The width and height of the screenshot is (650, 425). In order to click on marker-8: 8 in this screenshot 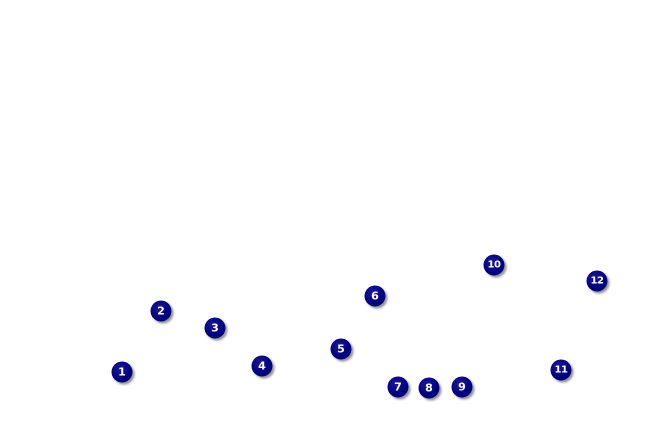, I will do `click(429, 388)`.